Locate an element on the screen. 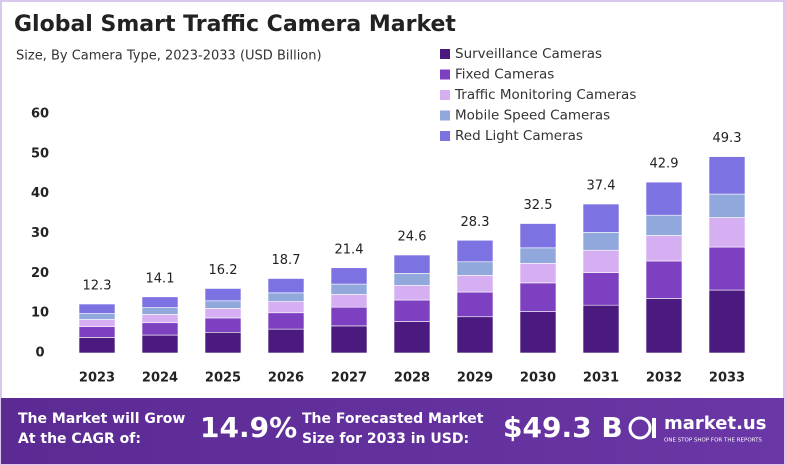 This screenshot has height=465, width=785. total-label: 18.7 is located at coordinates (286, 260).